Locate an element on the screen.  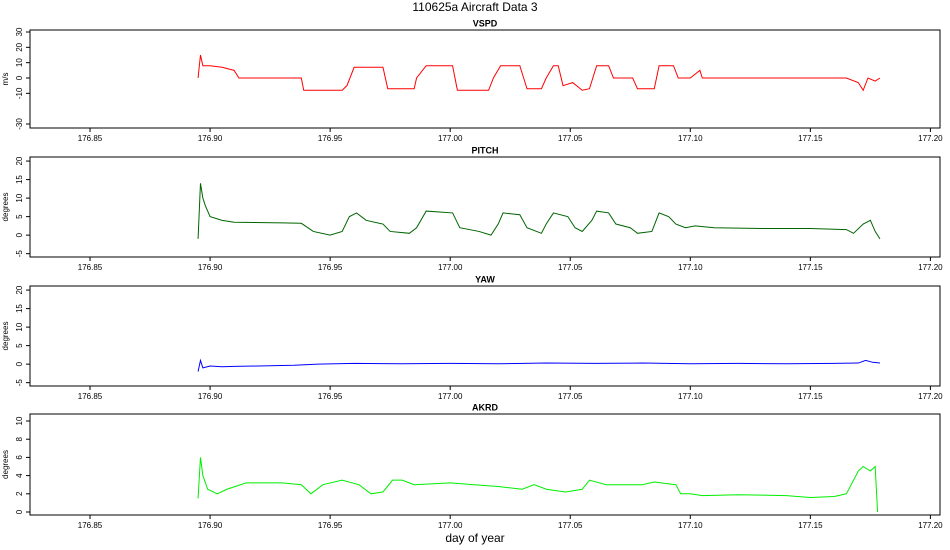
y-tick-label: 2 is located at coordinates (19, 493).